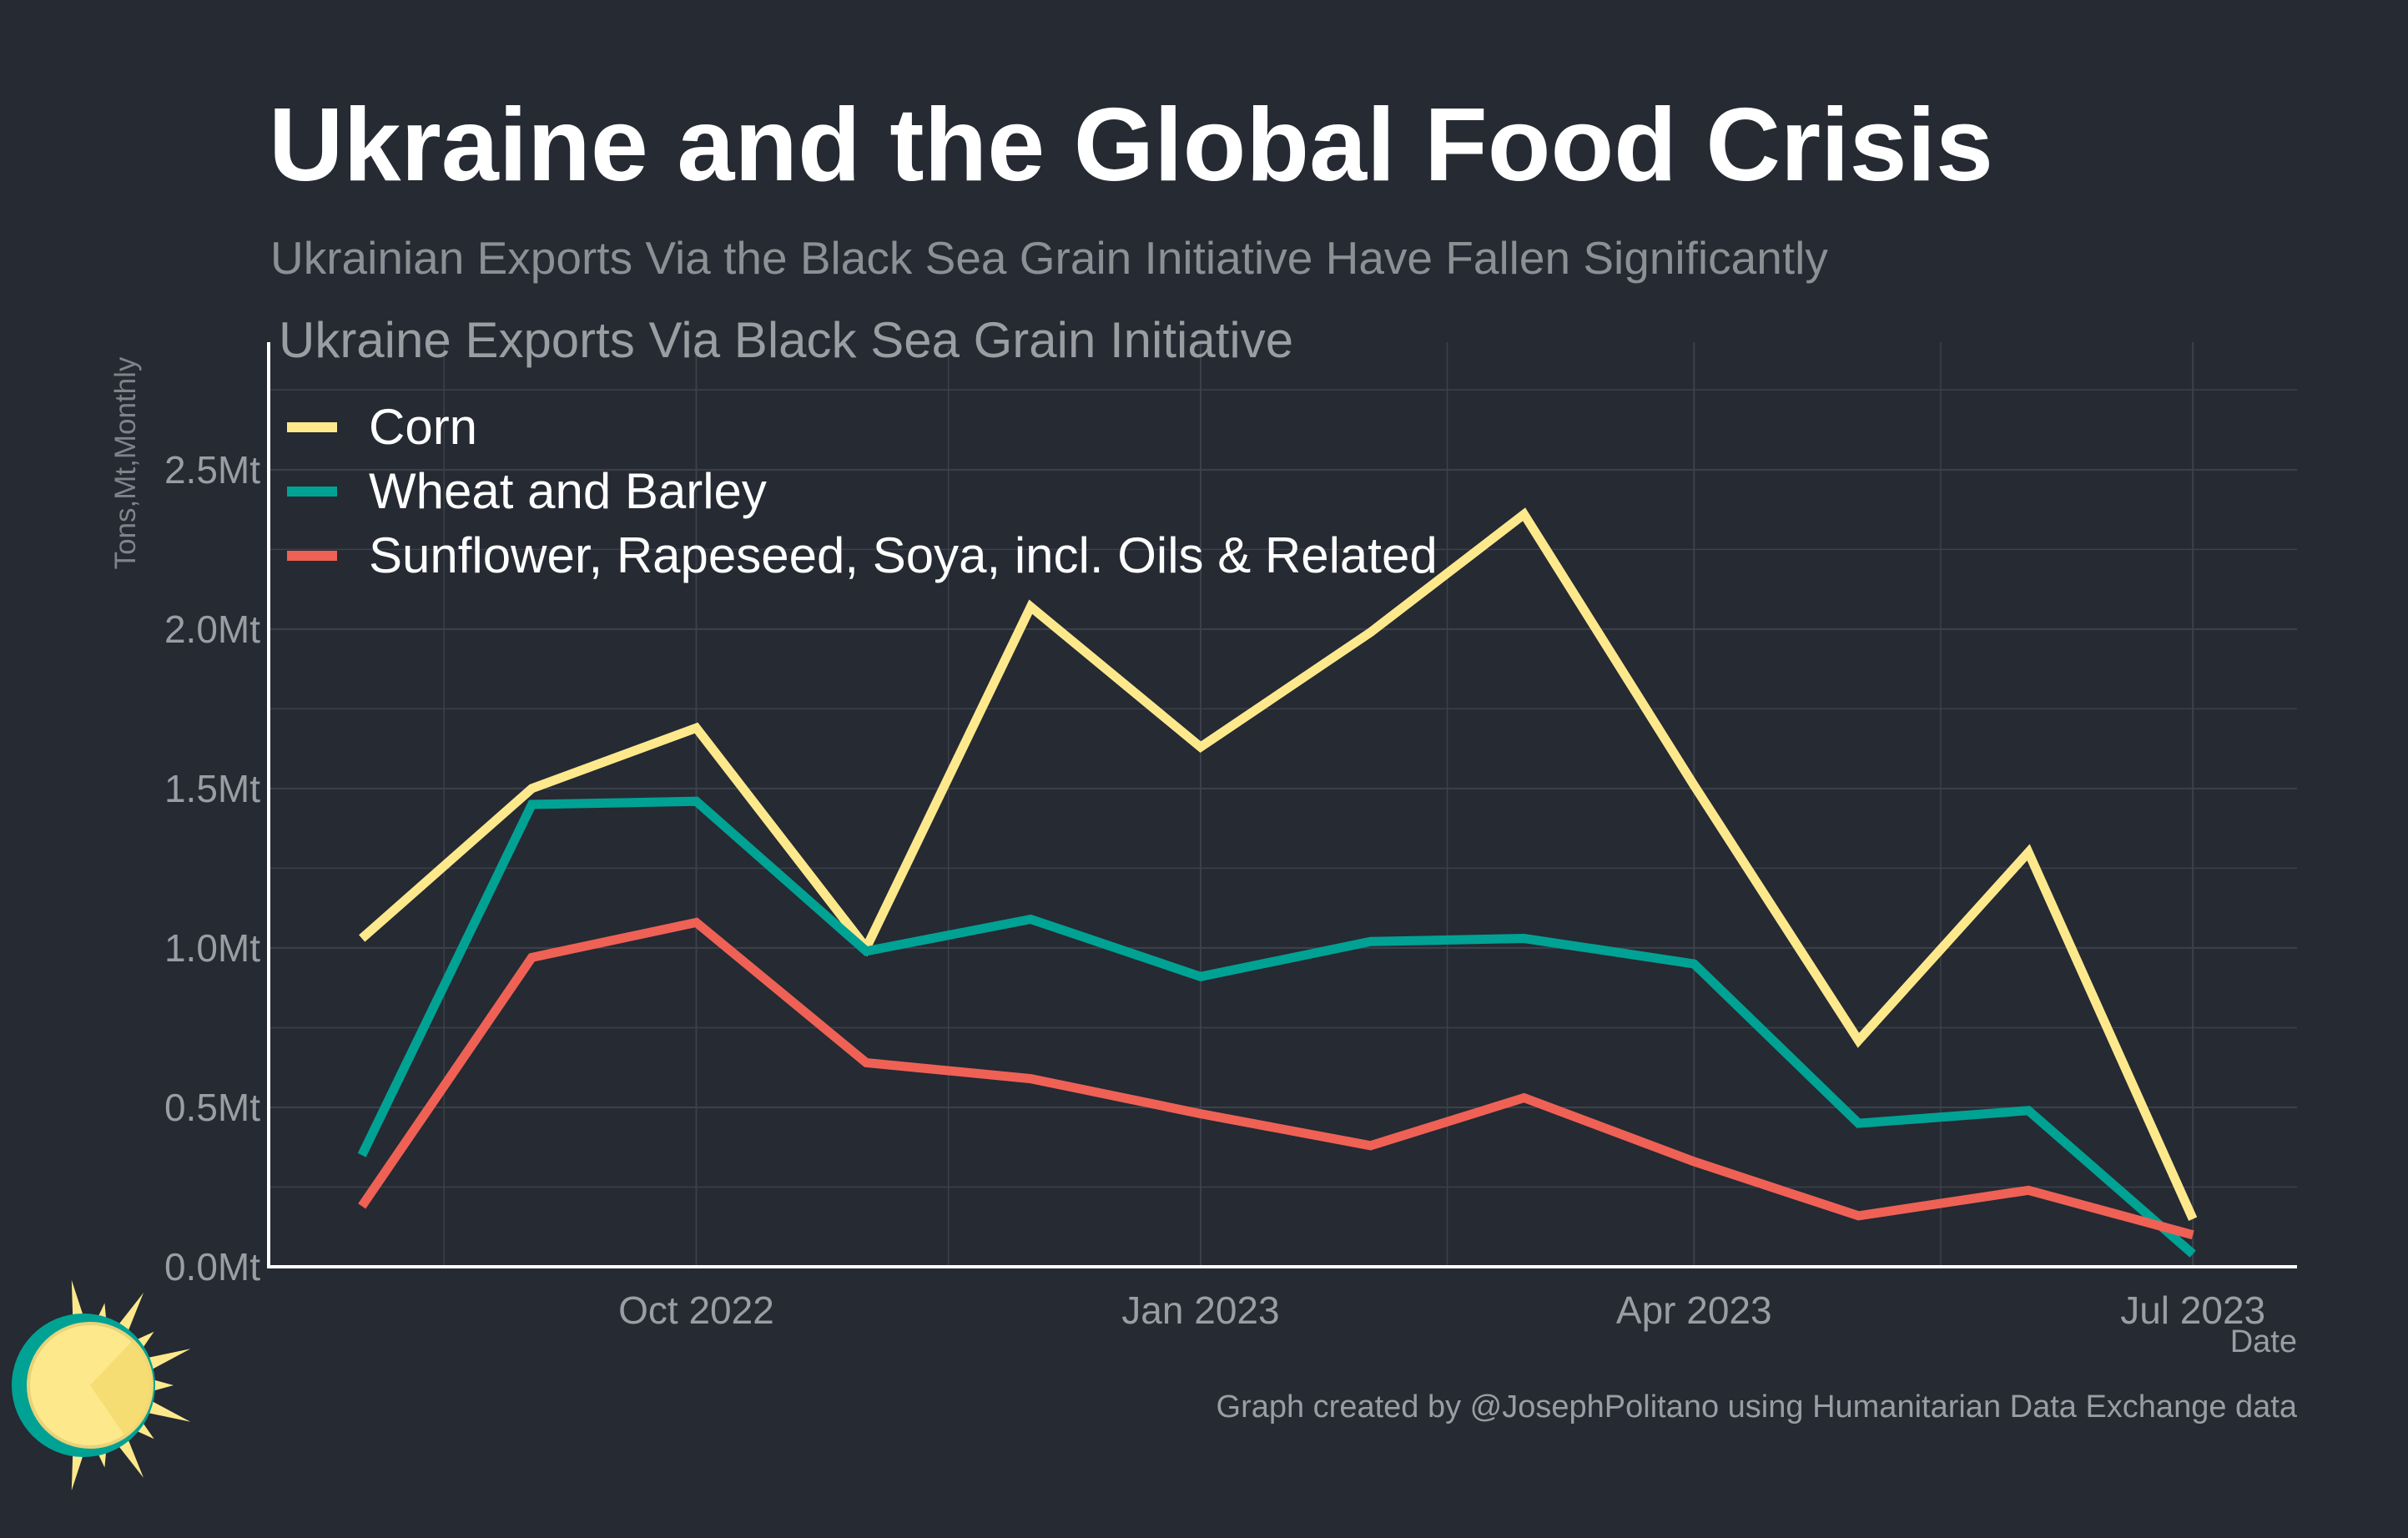  What do you see at coordinates (2263, 1341) in the screenshot?
I see `x-axis-label: Date` at bounding box center [2263, 1341].